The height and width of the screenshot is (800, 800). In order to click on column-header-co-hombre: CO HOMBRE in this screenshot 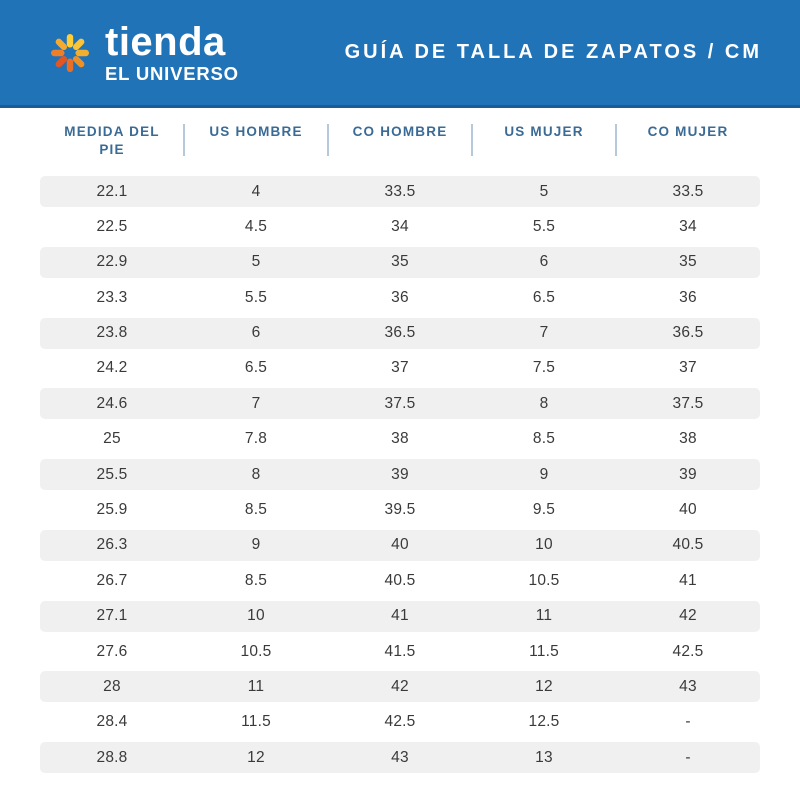, I will do `click(400, 149)`.